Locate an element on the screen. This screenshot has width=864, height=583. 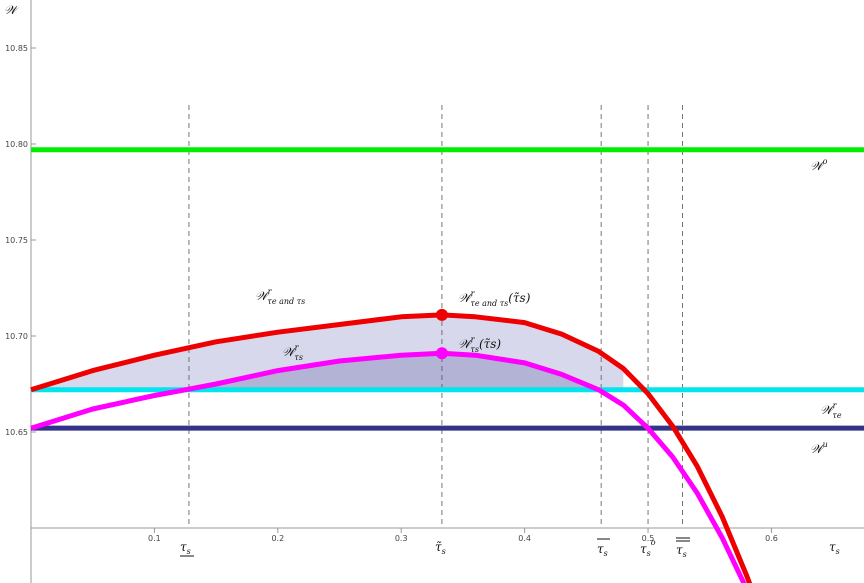
marker-tau-o: τso is located at coordinates (648, 548).